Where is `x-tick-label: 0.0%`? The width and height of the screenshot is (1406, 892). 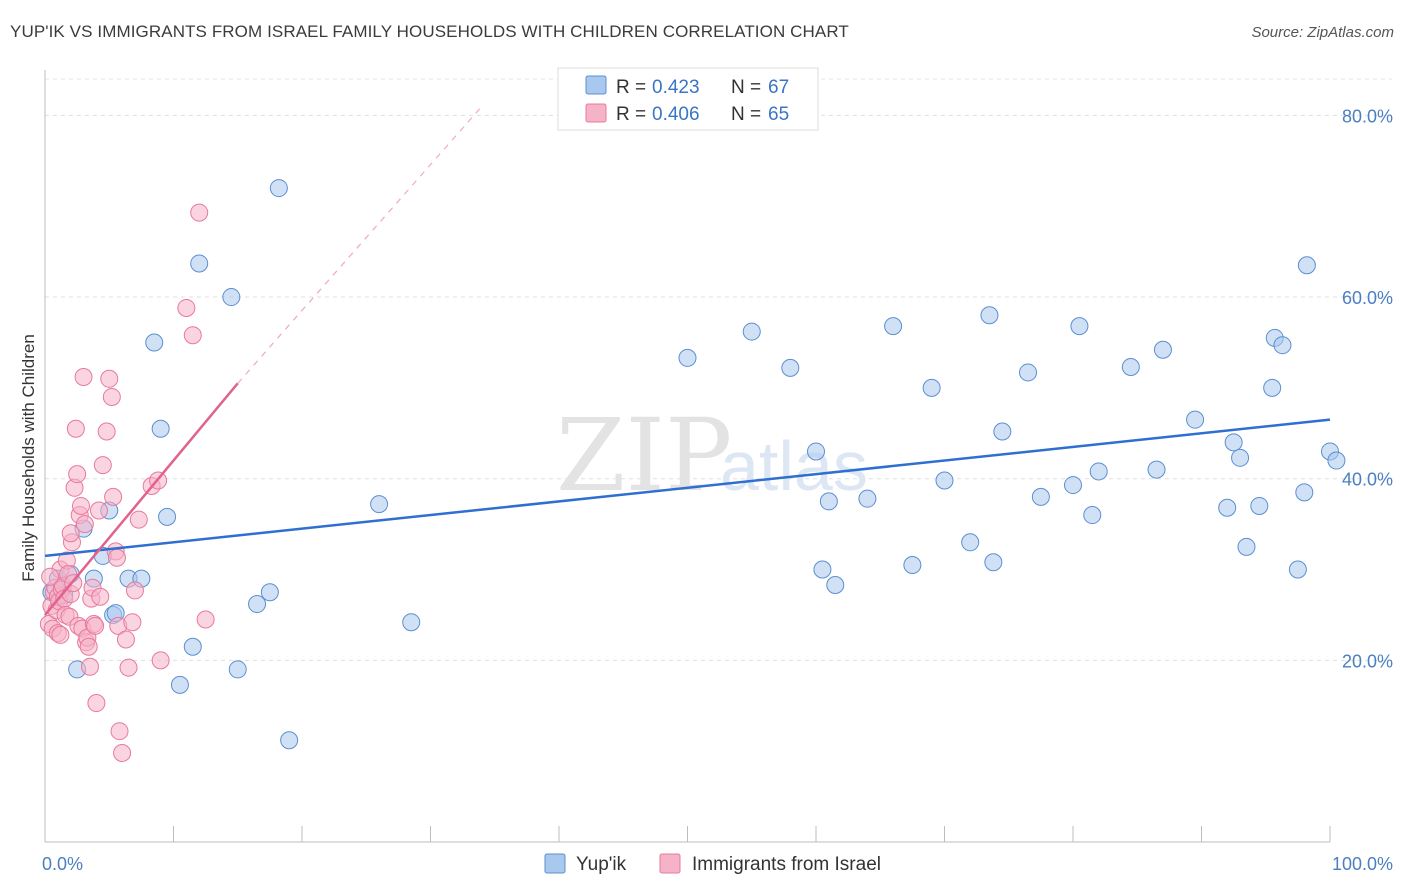 x-tick-label: 0.0% is located at coordinates (62, 864).